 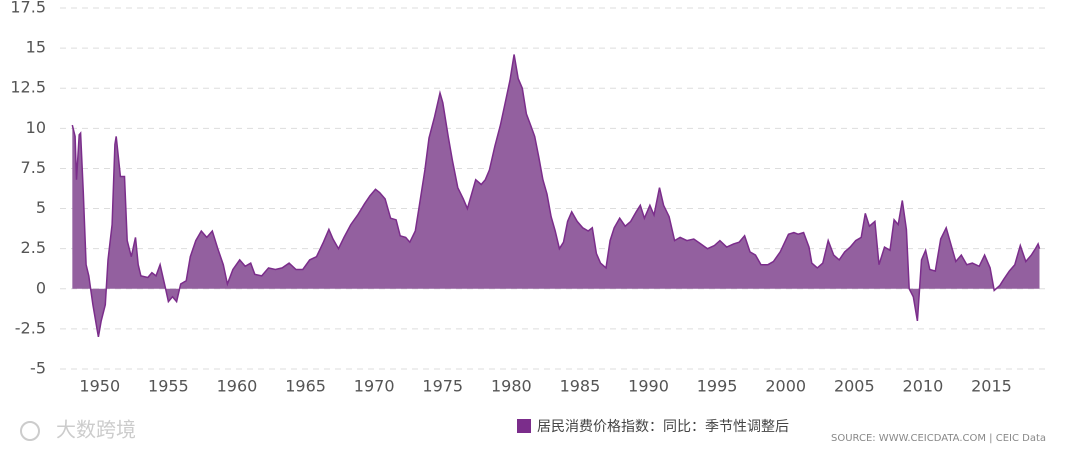 I want to click on legend-swatch, so click(x=524, y=426).